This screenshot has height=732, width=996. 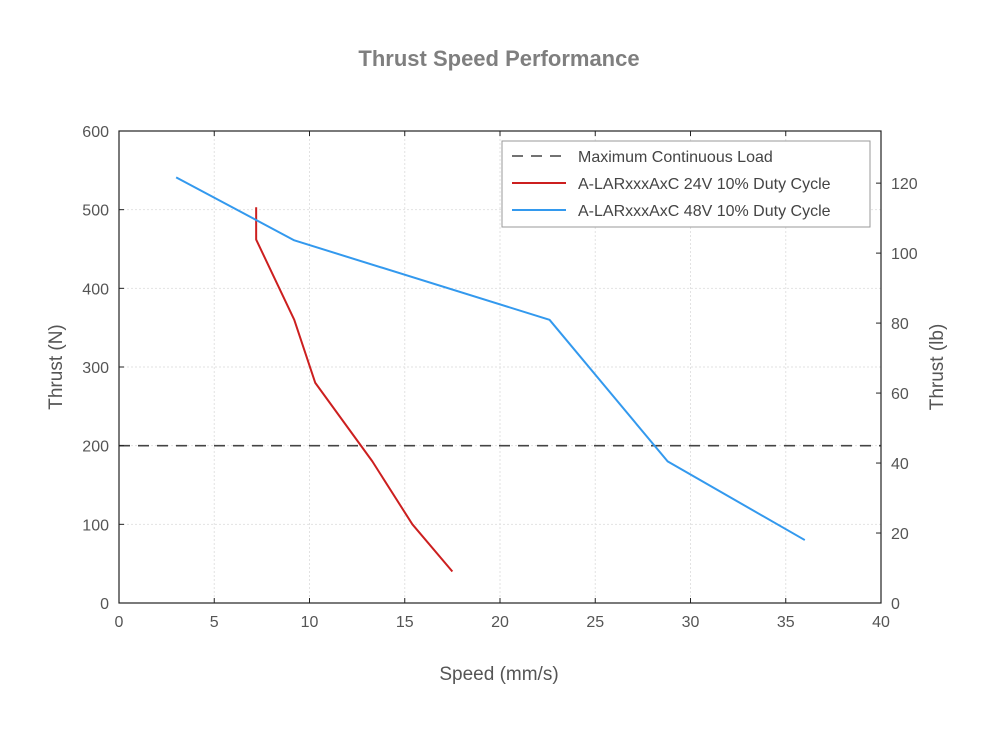 I want to click on y-axis-label-left: Thrust (N), so click(x=56, y=367).